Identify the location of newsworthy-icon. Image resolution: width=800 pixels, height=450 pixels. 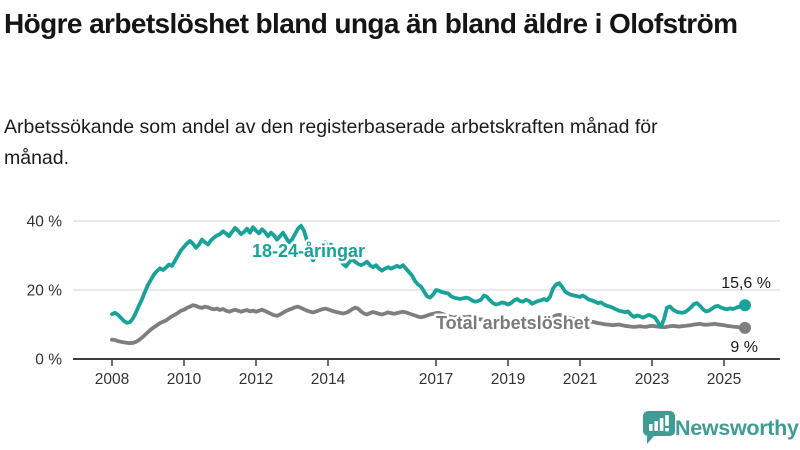
(659, 427).